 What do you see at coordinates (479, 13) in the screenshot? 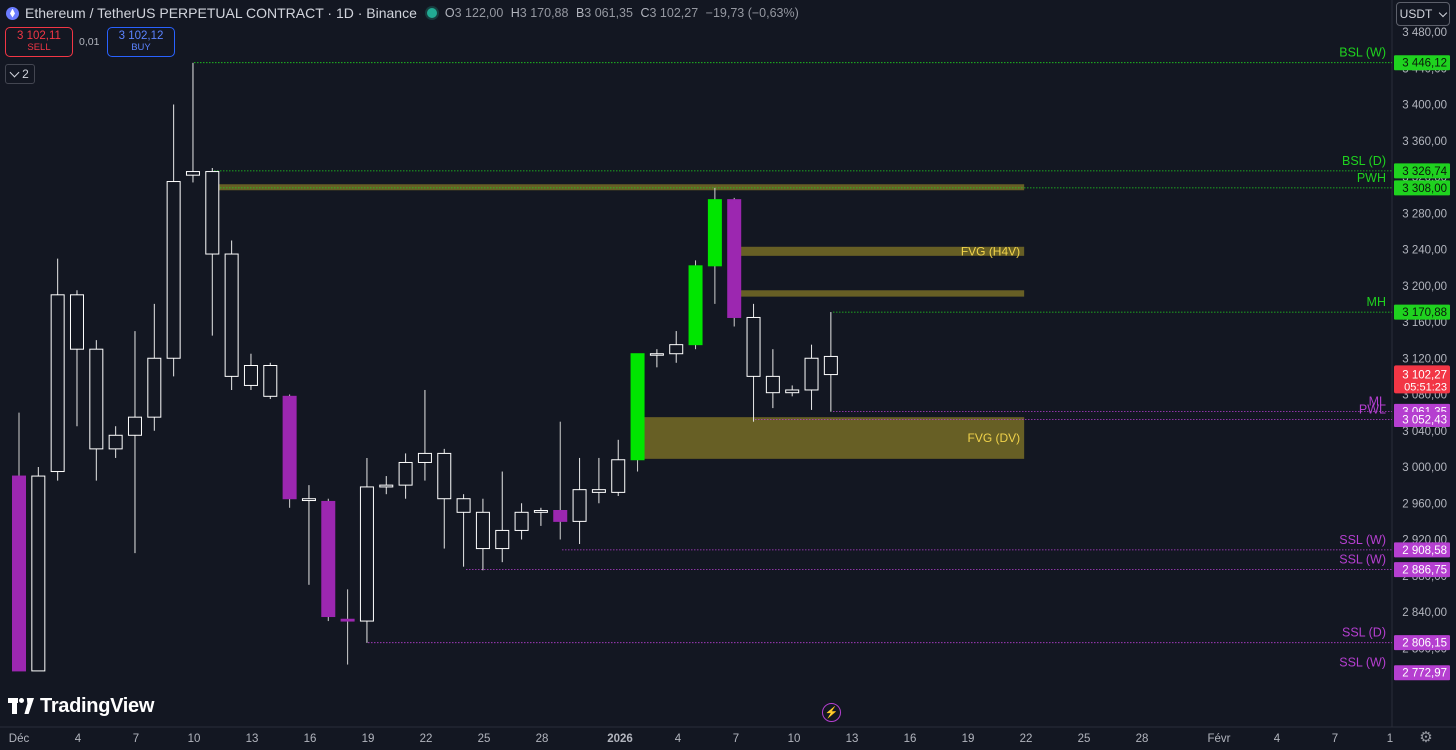
I see `open-value: 3 122,00` at bounding box center [479, 13].